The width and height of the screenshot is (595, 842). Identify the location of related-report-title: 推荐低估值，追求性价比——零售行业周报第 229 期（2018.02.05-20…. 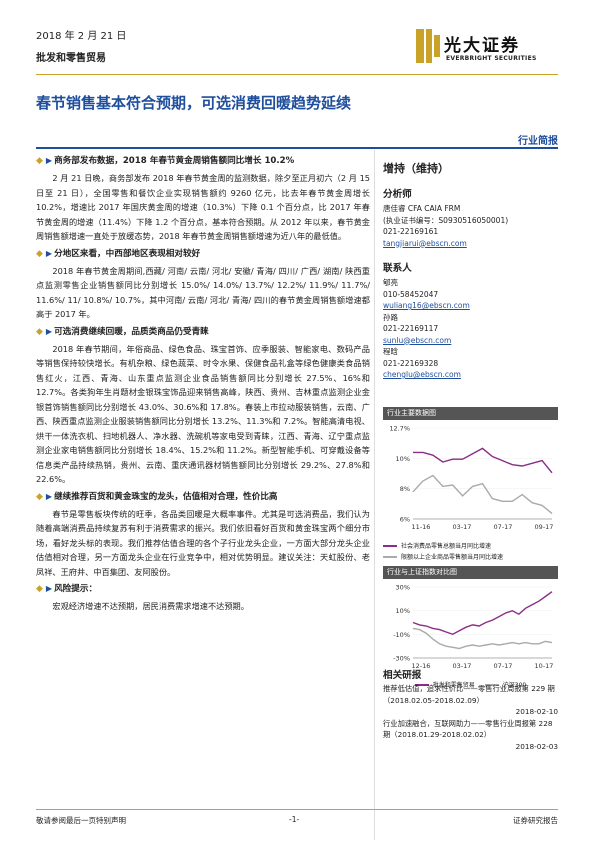
(469, 694).